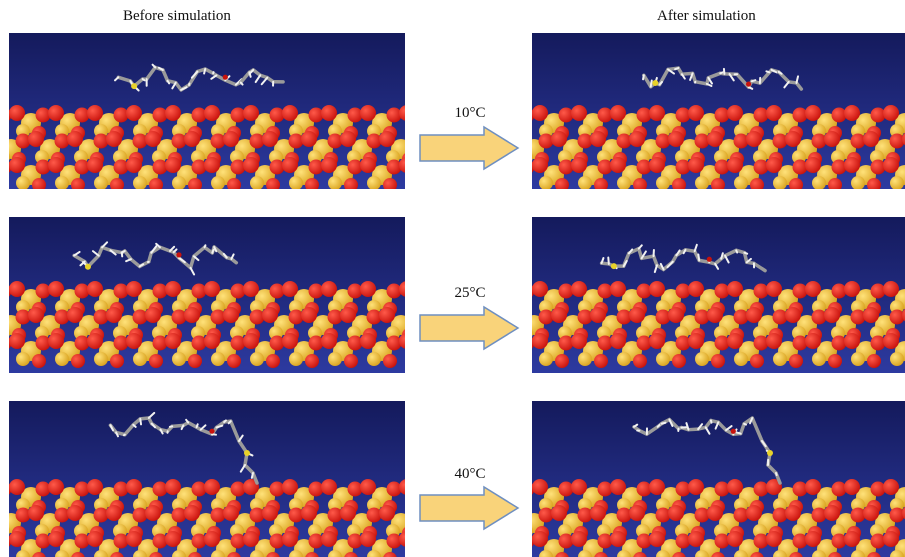 Image resolution: width=905 pixels, height=557 pixels. Describe the element at coordinates (706, 16) in the screenshot. I see `heading-after: After simulation` at that location.